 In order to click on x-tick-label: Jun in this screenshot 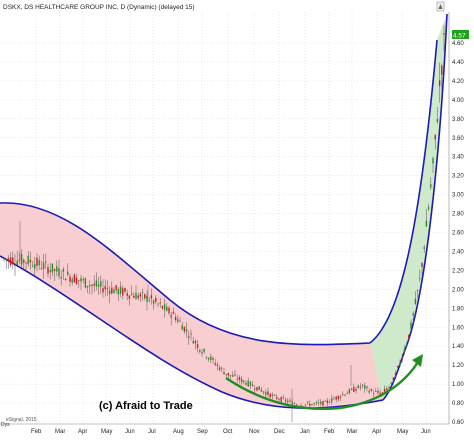, I will do `click(130, 432)`.